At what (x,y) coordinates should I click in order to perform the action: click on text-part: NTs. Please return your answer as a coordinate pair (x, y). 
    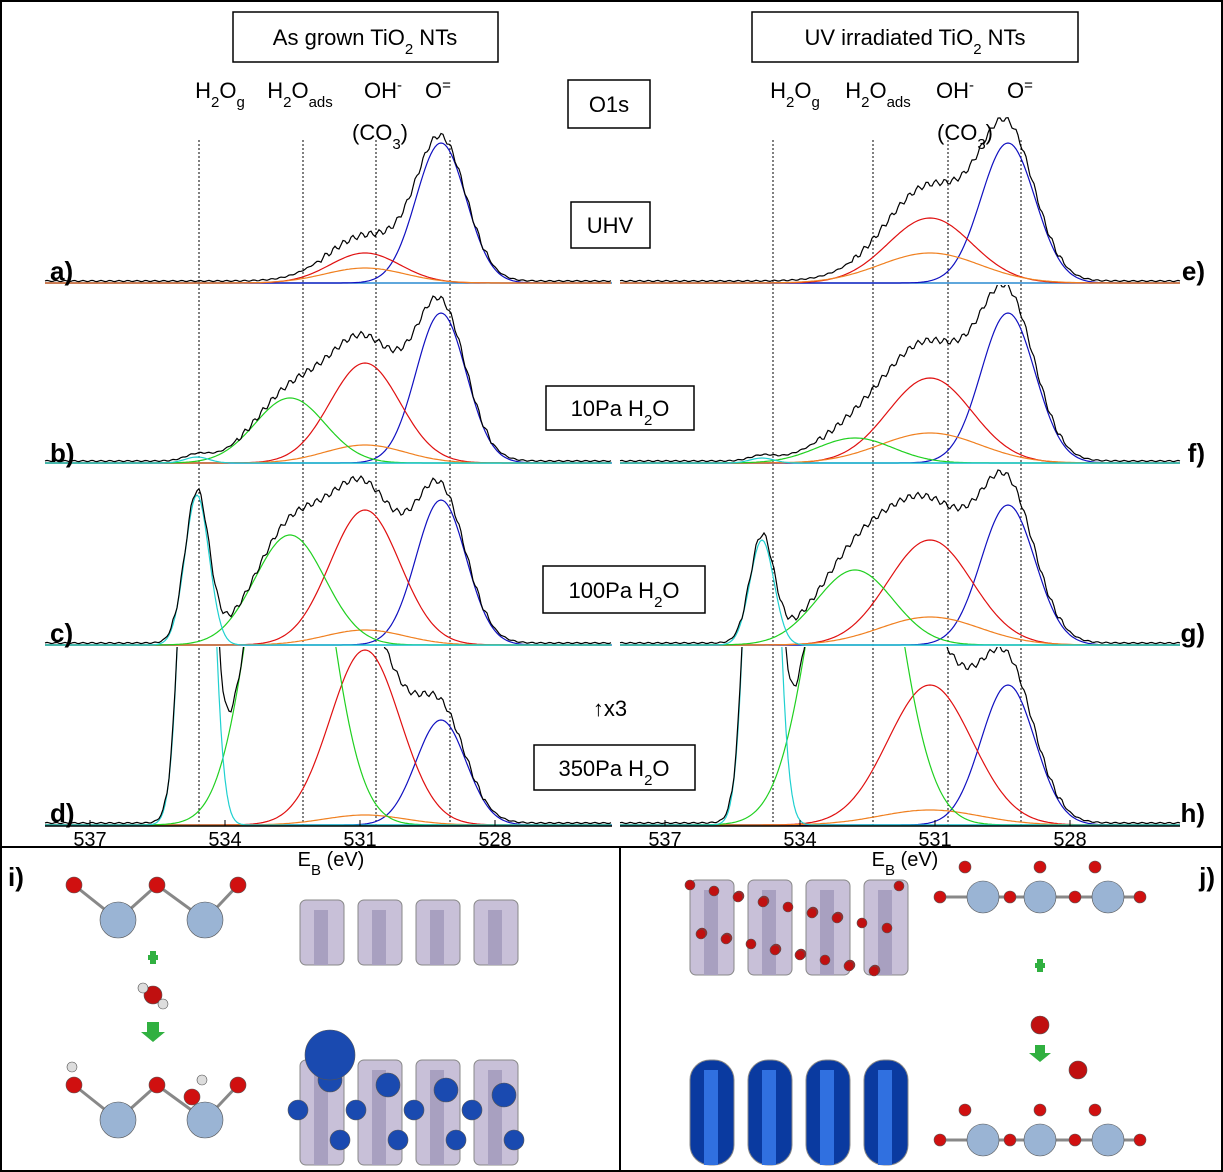
    Looking at the image, I should click on (435, 37).